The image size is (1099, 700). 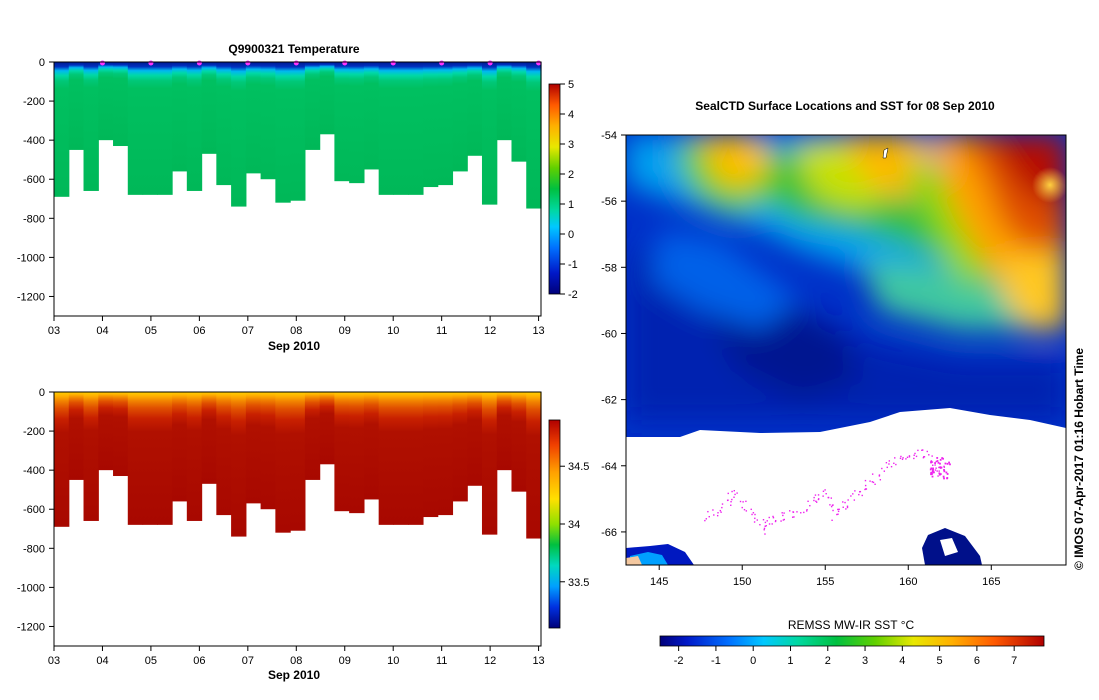 What do you see at coordinates (34, 219) in the screenshot?
I see `y-tick-label: -800` at bounding box center [34, 219].